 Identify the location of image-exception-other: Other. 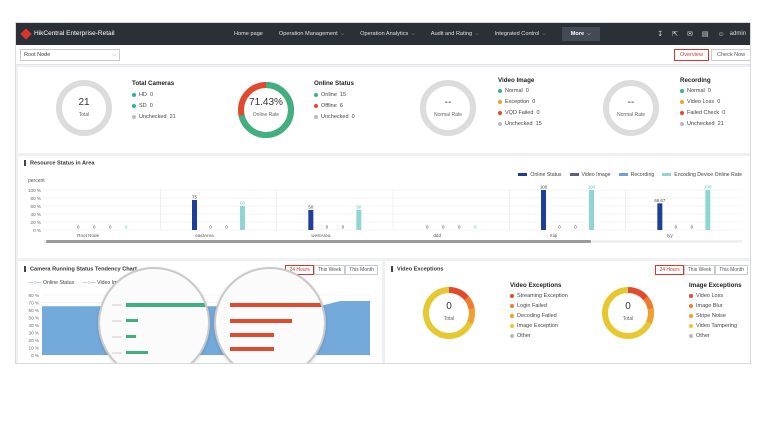
(699, 336).